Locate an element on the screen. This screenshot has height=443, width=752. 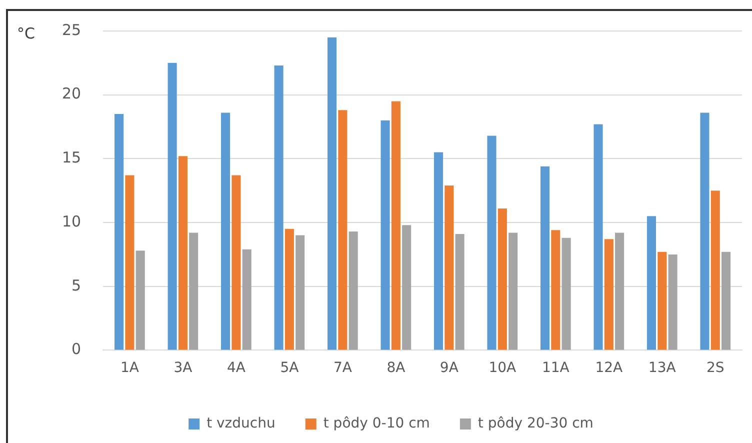
y-tick-label: 20 is located at coordinates (72, 93).